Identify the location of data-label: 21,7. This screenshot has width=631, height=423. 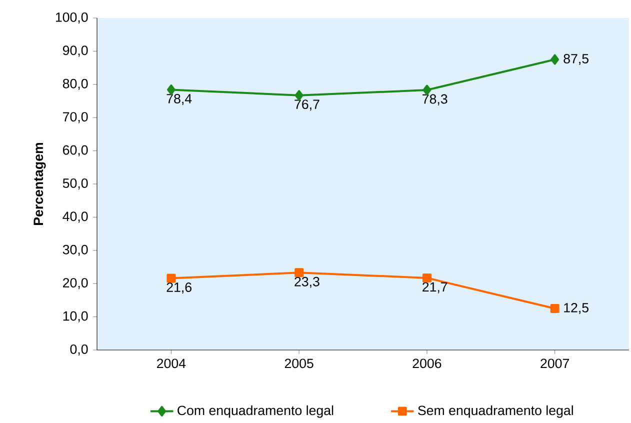
(435, 288).